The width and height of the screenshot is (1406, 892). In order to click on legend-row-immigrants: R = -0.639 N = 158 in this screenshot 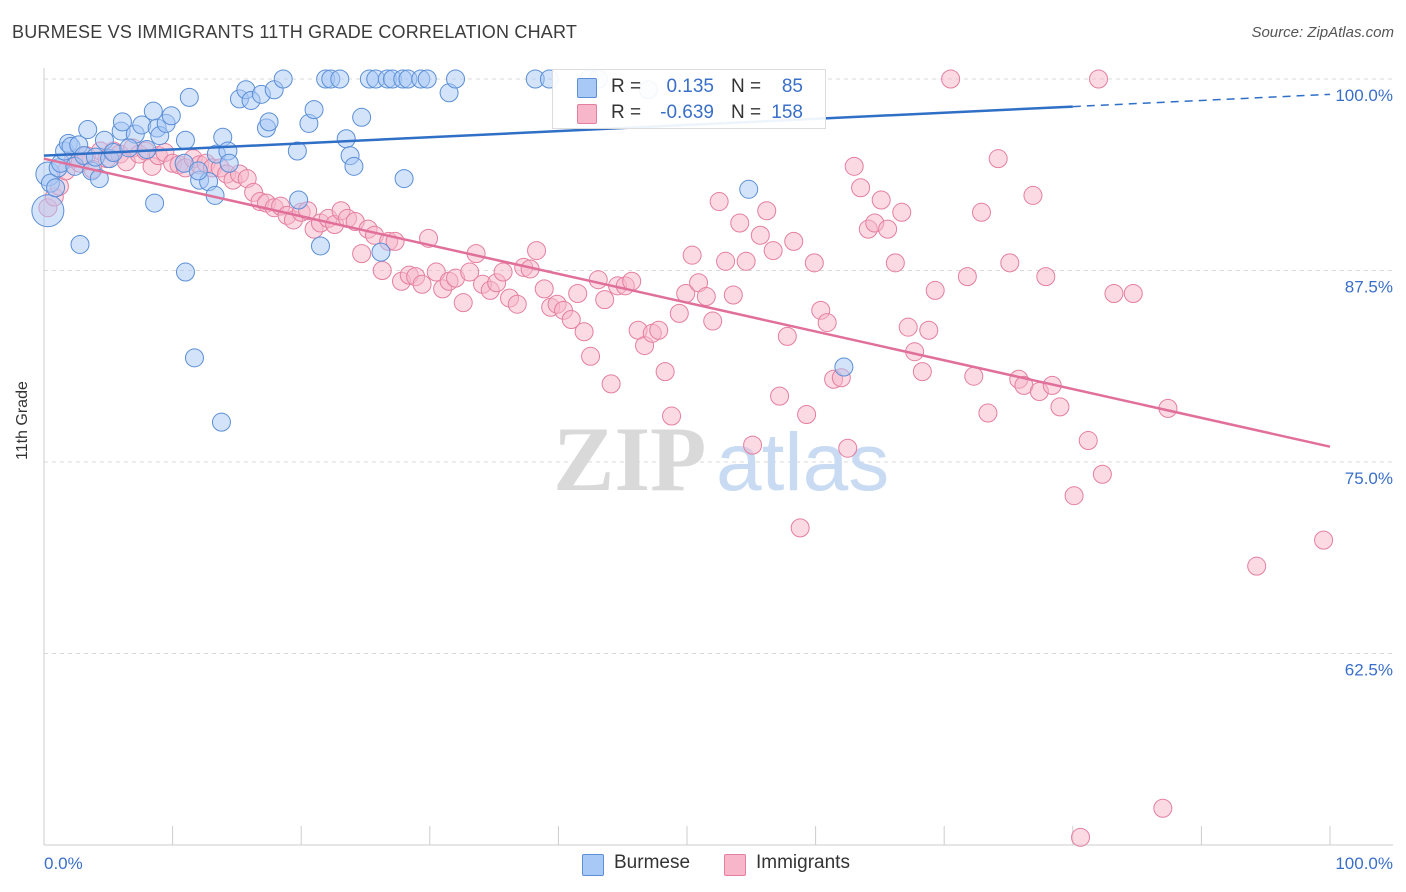, I will do `click(689, 113)`.